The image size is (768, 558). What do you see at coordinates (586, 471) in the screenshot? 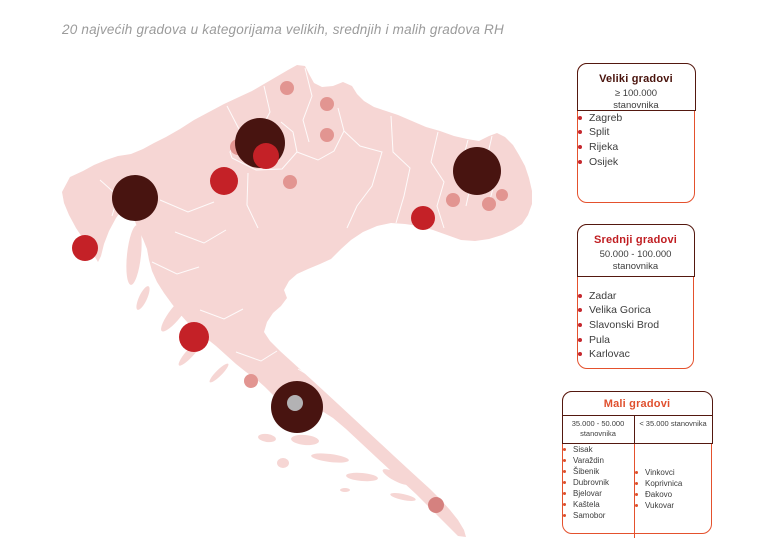
I see `city-name: Šibenik` at bounding box center [586, 471].